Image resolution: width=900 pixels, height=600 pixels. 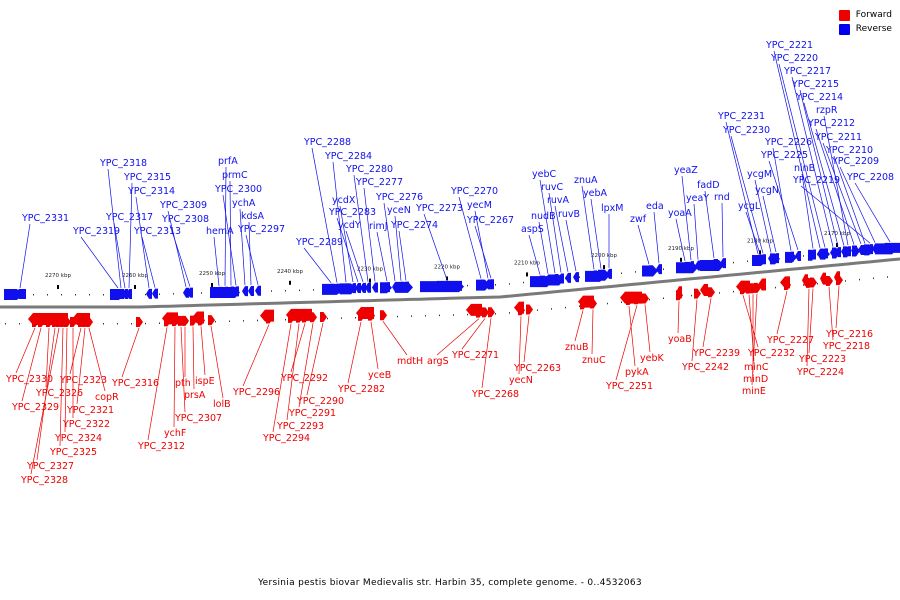 What do you see at coordinates (29, 379) in the screenshot?
I see `forward-gene-label: YPC_2330` at bounding box center [29, 379].